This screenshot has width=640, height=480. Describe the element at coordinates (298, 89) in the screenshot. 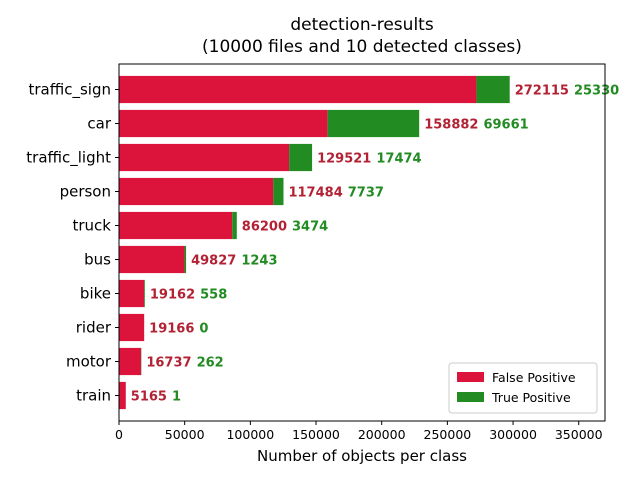

I see `bar-false-positive-traffic_sign` at that location.